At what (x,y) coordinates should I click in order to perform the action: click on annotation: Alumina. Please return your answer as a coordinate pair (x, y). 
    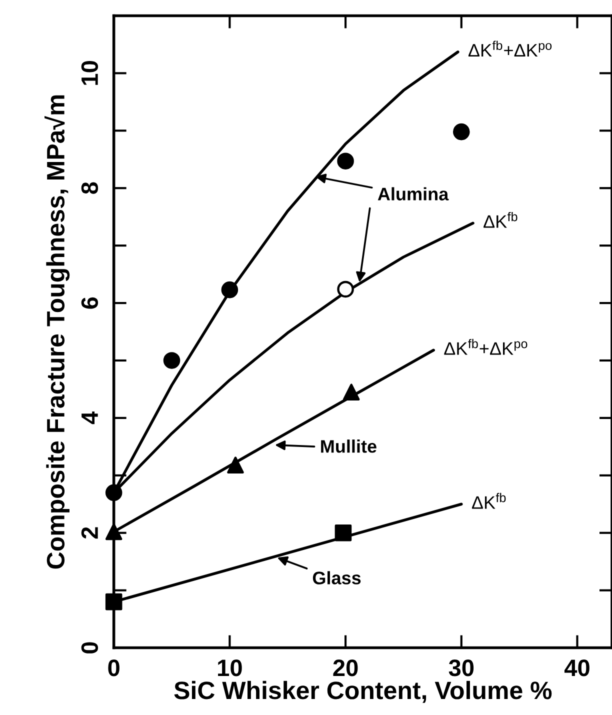
    Looking at the image, I should click on (413, 193).